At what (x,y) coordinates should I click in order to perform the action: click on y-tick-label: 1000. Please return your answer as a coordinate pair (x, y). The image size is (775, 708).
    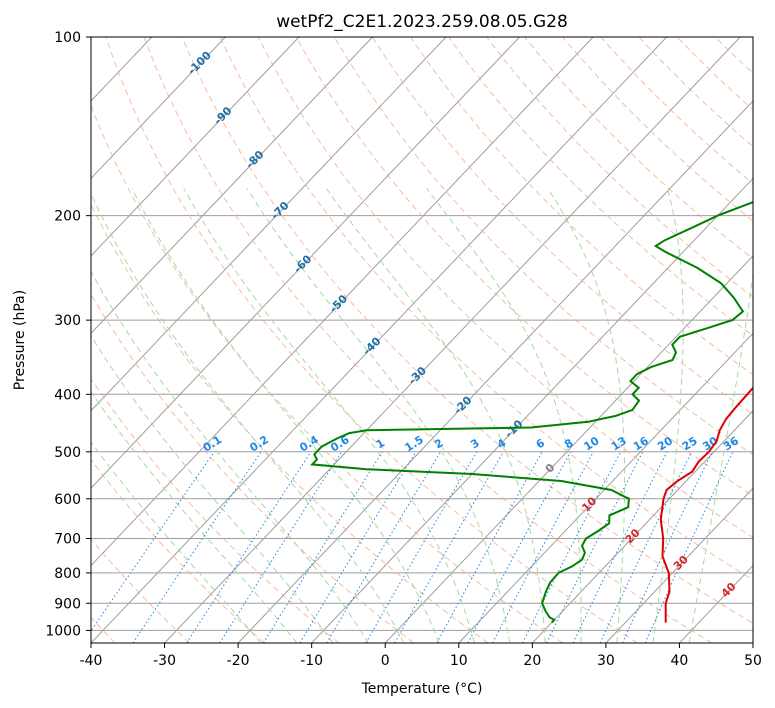
    Looking at the image, I should click on (63, 631).